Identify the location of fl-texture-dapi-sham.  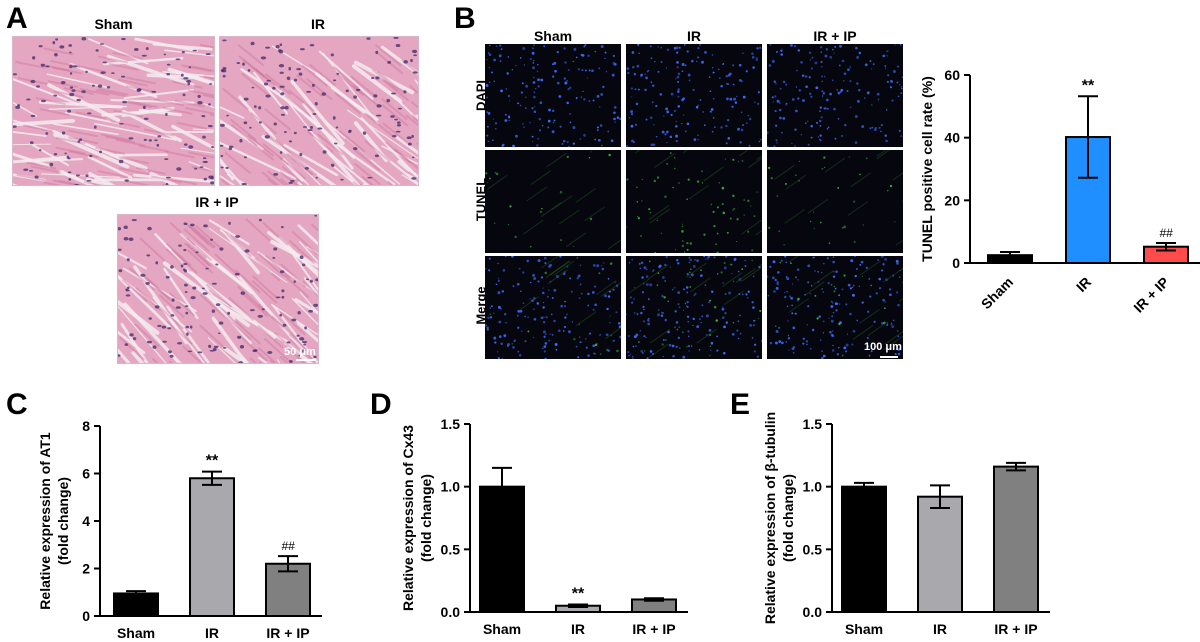
(553, 95).